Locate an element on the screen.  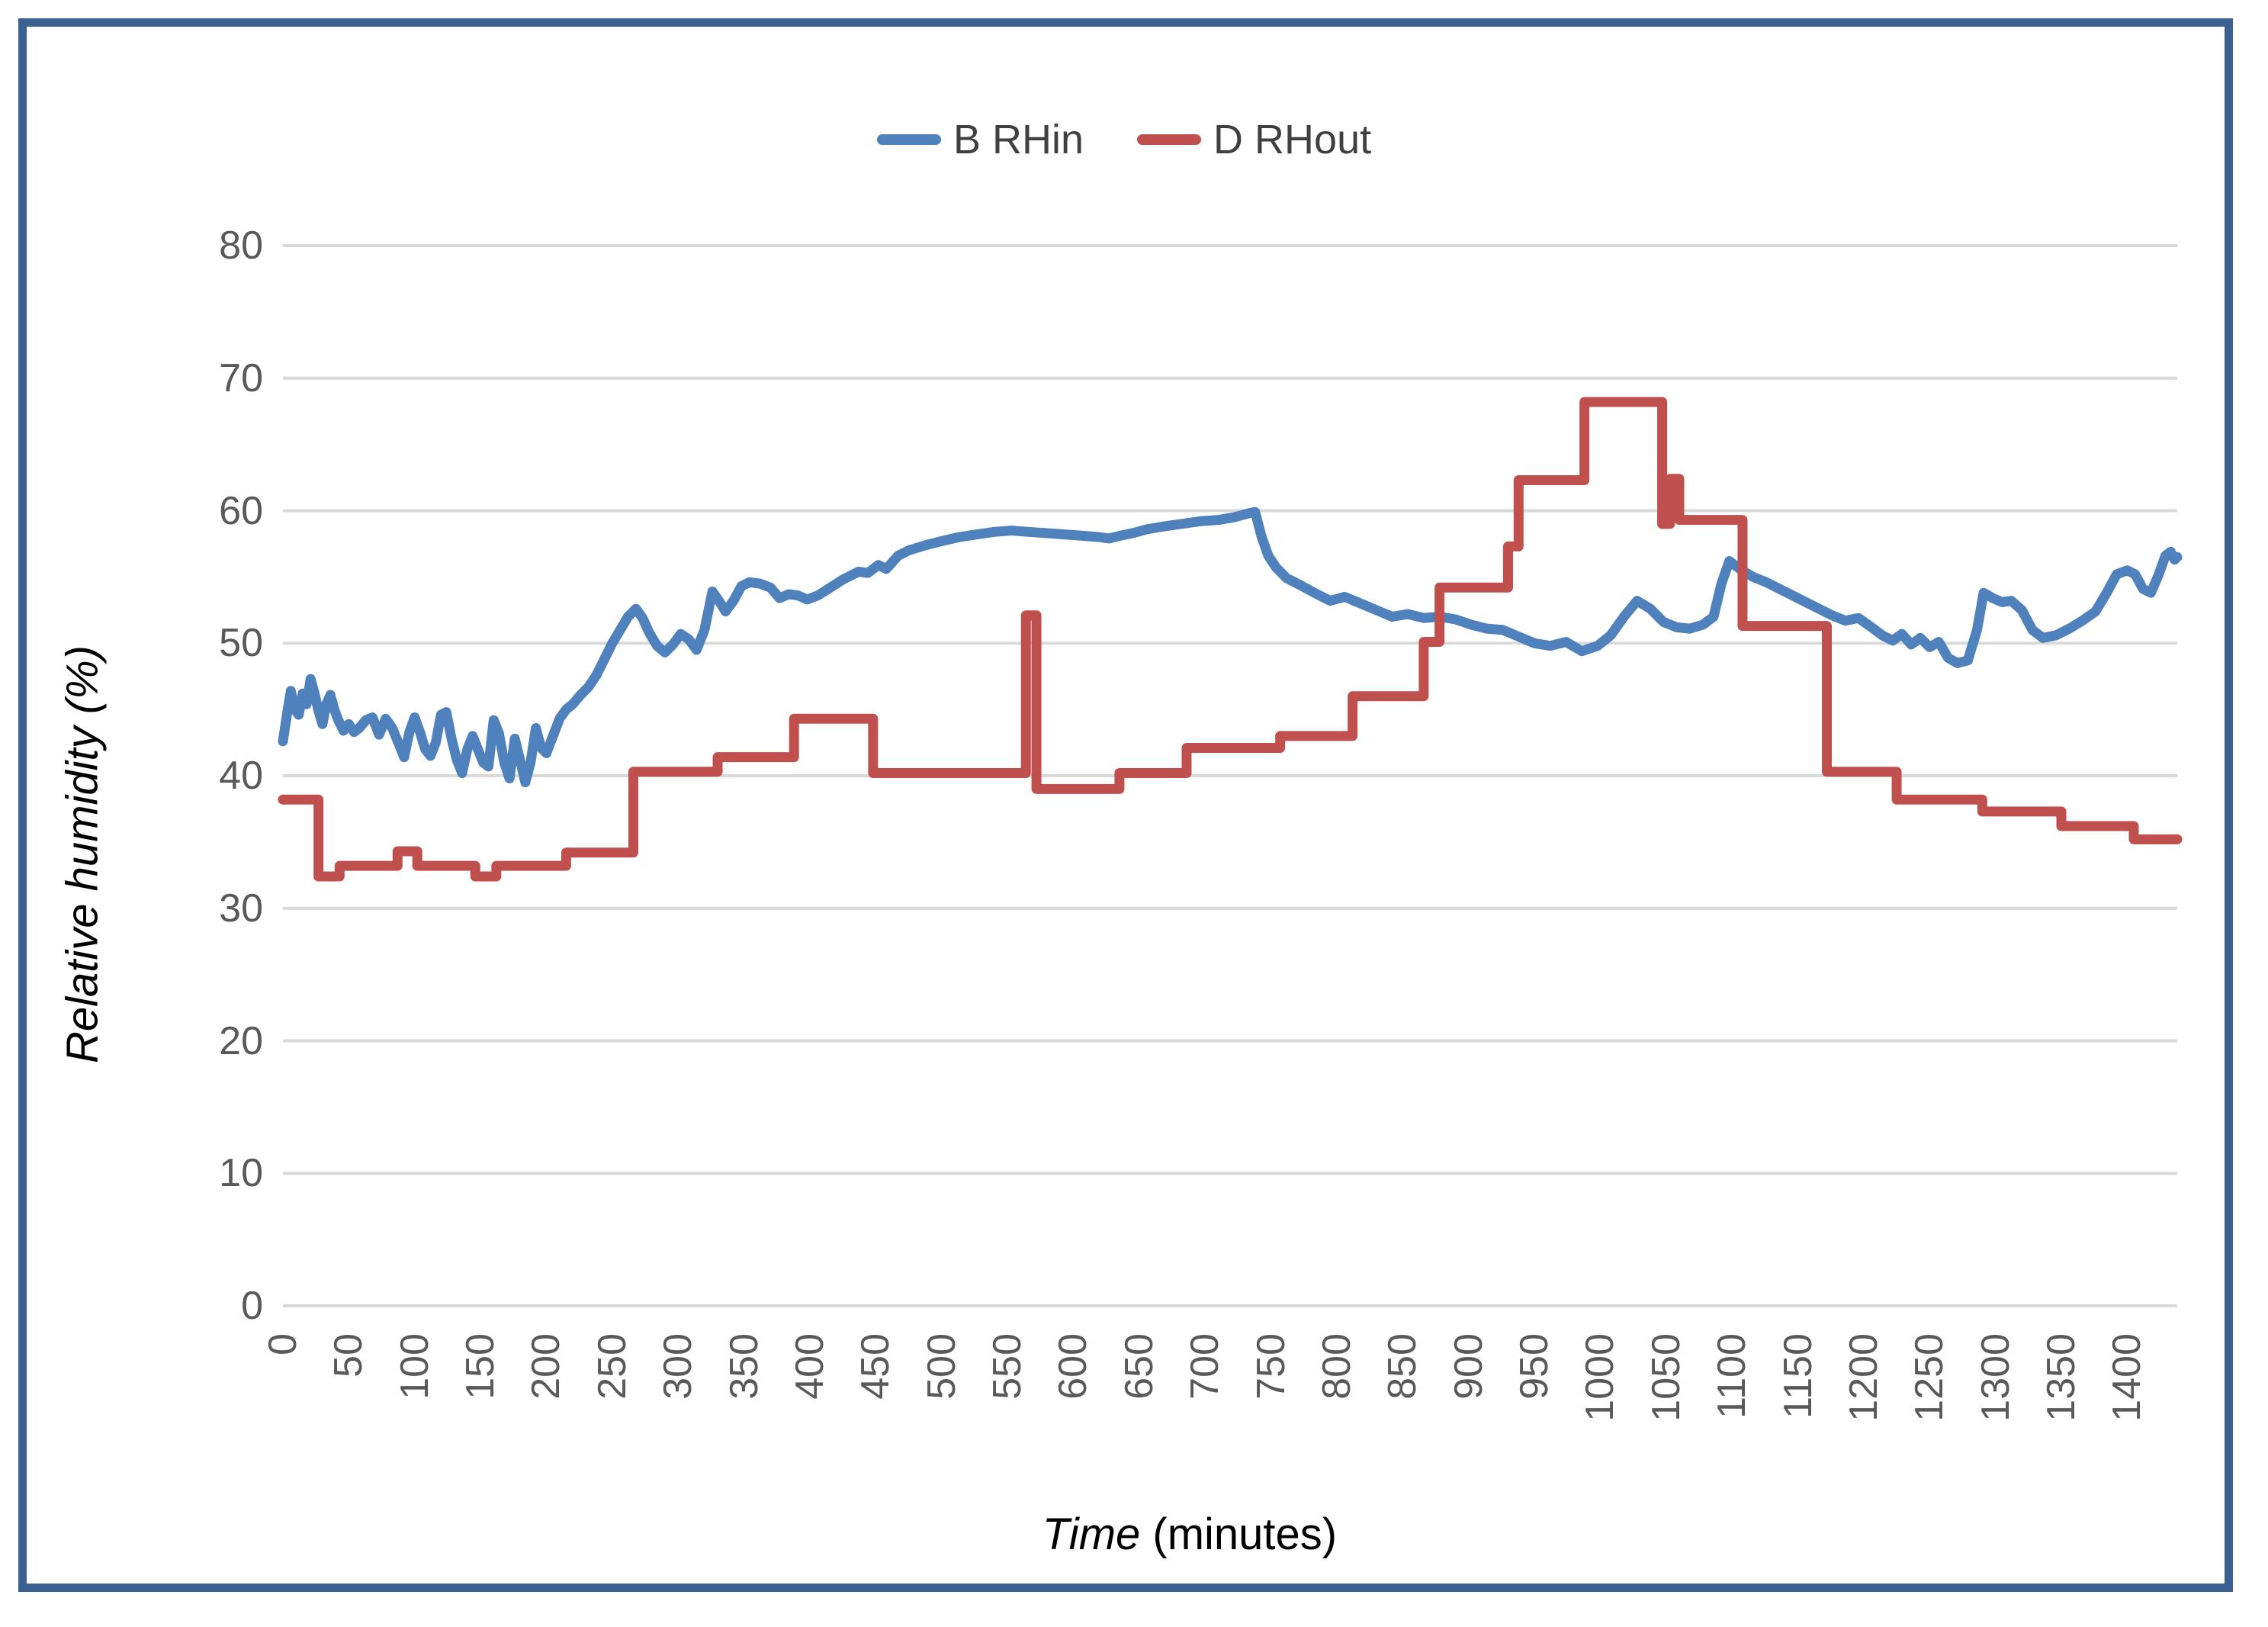
y-tick-label: 60 is located at coordinates (241, 510).